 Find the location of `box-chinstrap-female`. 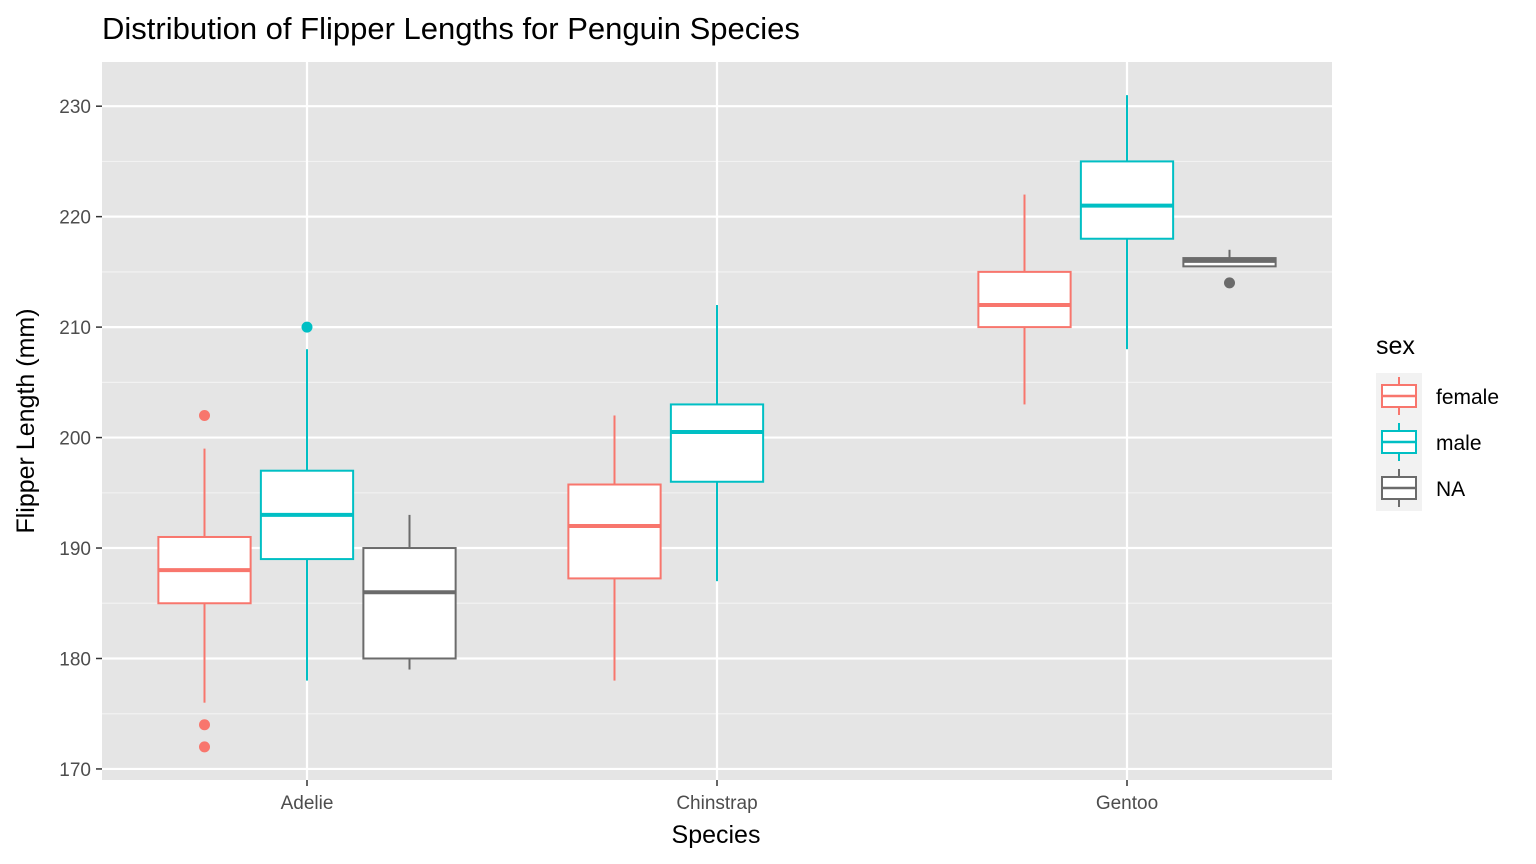

box-chinstrap-female is located at coordinates (614, 548).